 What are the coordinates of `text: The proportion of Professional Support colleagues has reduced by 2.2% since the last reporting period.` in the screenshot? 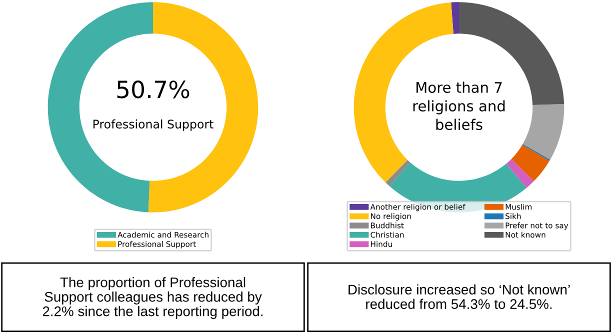 It's located at (152, 298).